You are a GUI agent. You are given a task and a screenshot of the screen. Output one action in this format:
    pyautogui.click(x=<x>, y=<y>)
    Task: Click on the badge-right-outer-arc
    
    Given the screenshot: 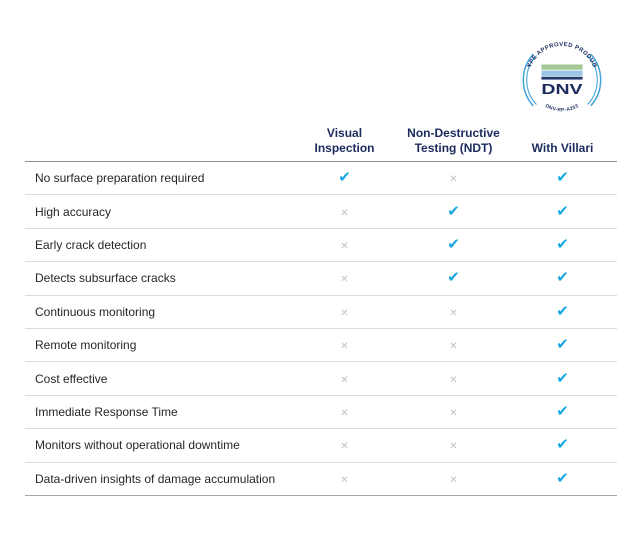 What is the action you would take?
    pyautogui.click(x=596, y=80)
    